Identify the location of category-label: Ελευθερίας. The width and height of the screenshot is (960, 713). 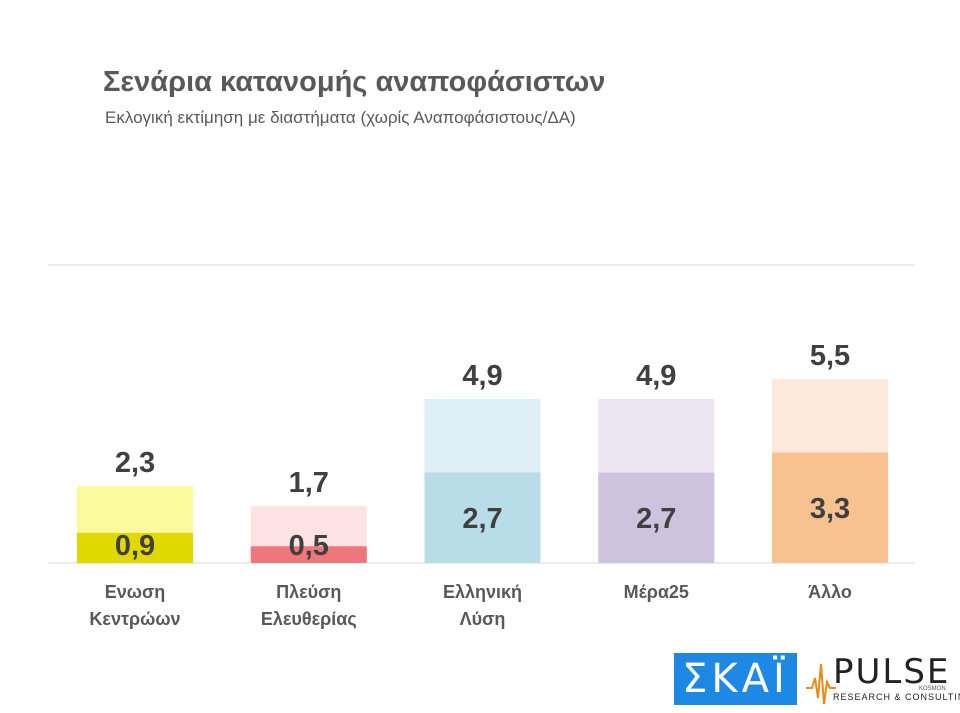
(309, 619).